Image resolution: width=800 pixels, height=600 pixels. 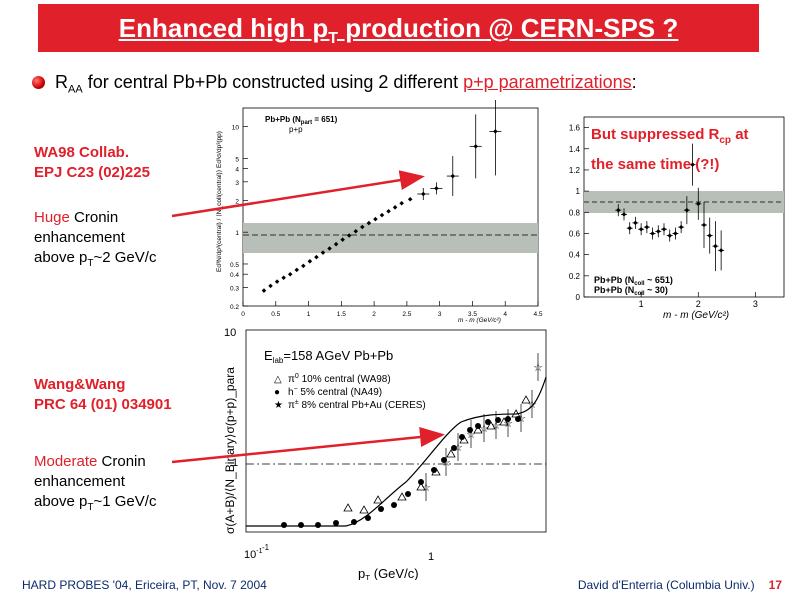 I want to click on plot2-xlabel: m - m (GeV/c²), so click(x=696, y=315).